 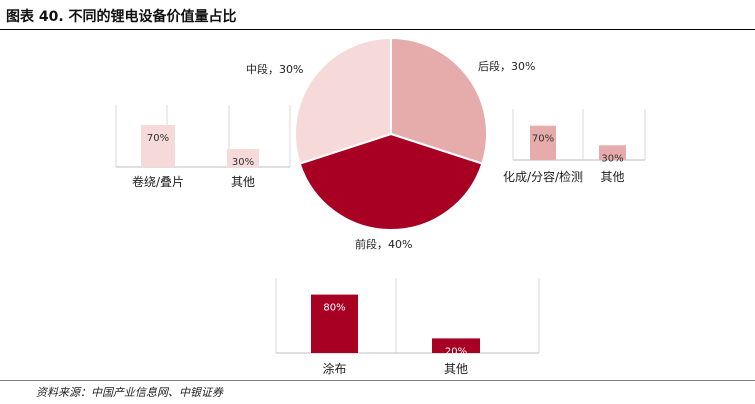 What do you see at coordinates (243, 182) in the screenshot?
I see `bar-category-label-0-1: 其他` at bounding box center [243, 182].